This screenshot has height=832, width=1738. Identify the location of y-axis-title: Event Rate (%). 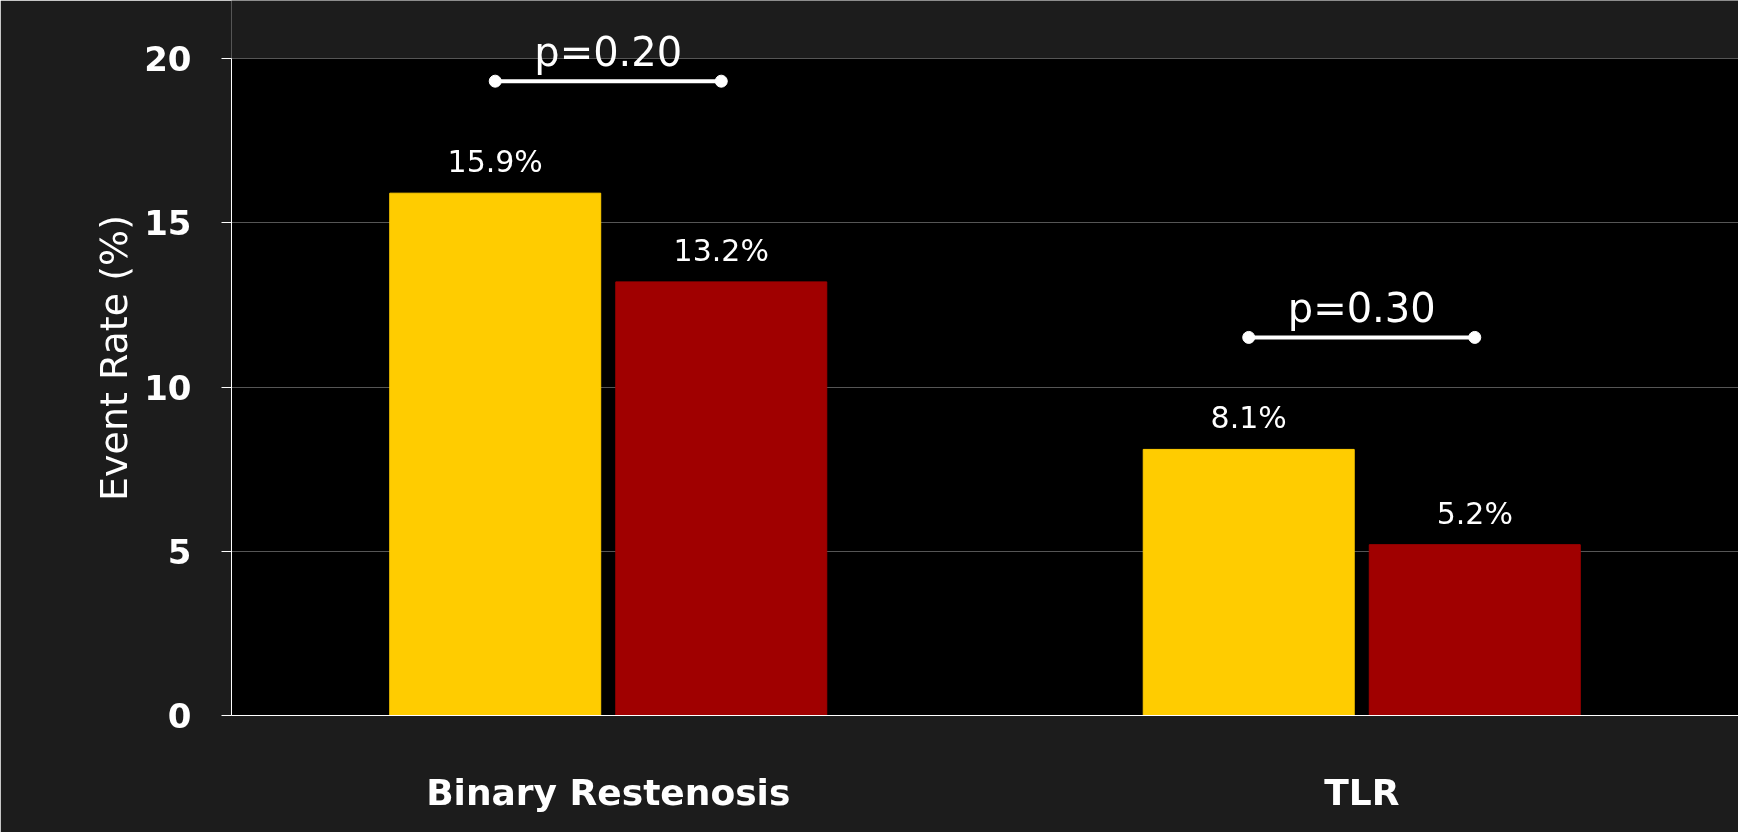
(114, 358).